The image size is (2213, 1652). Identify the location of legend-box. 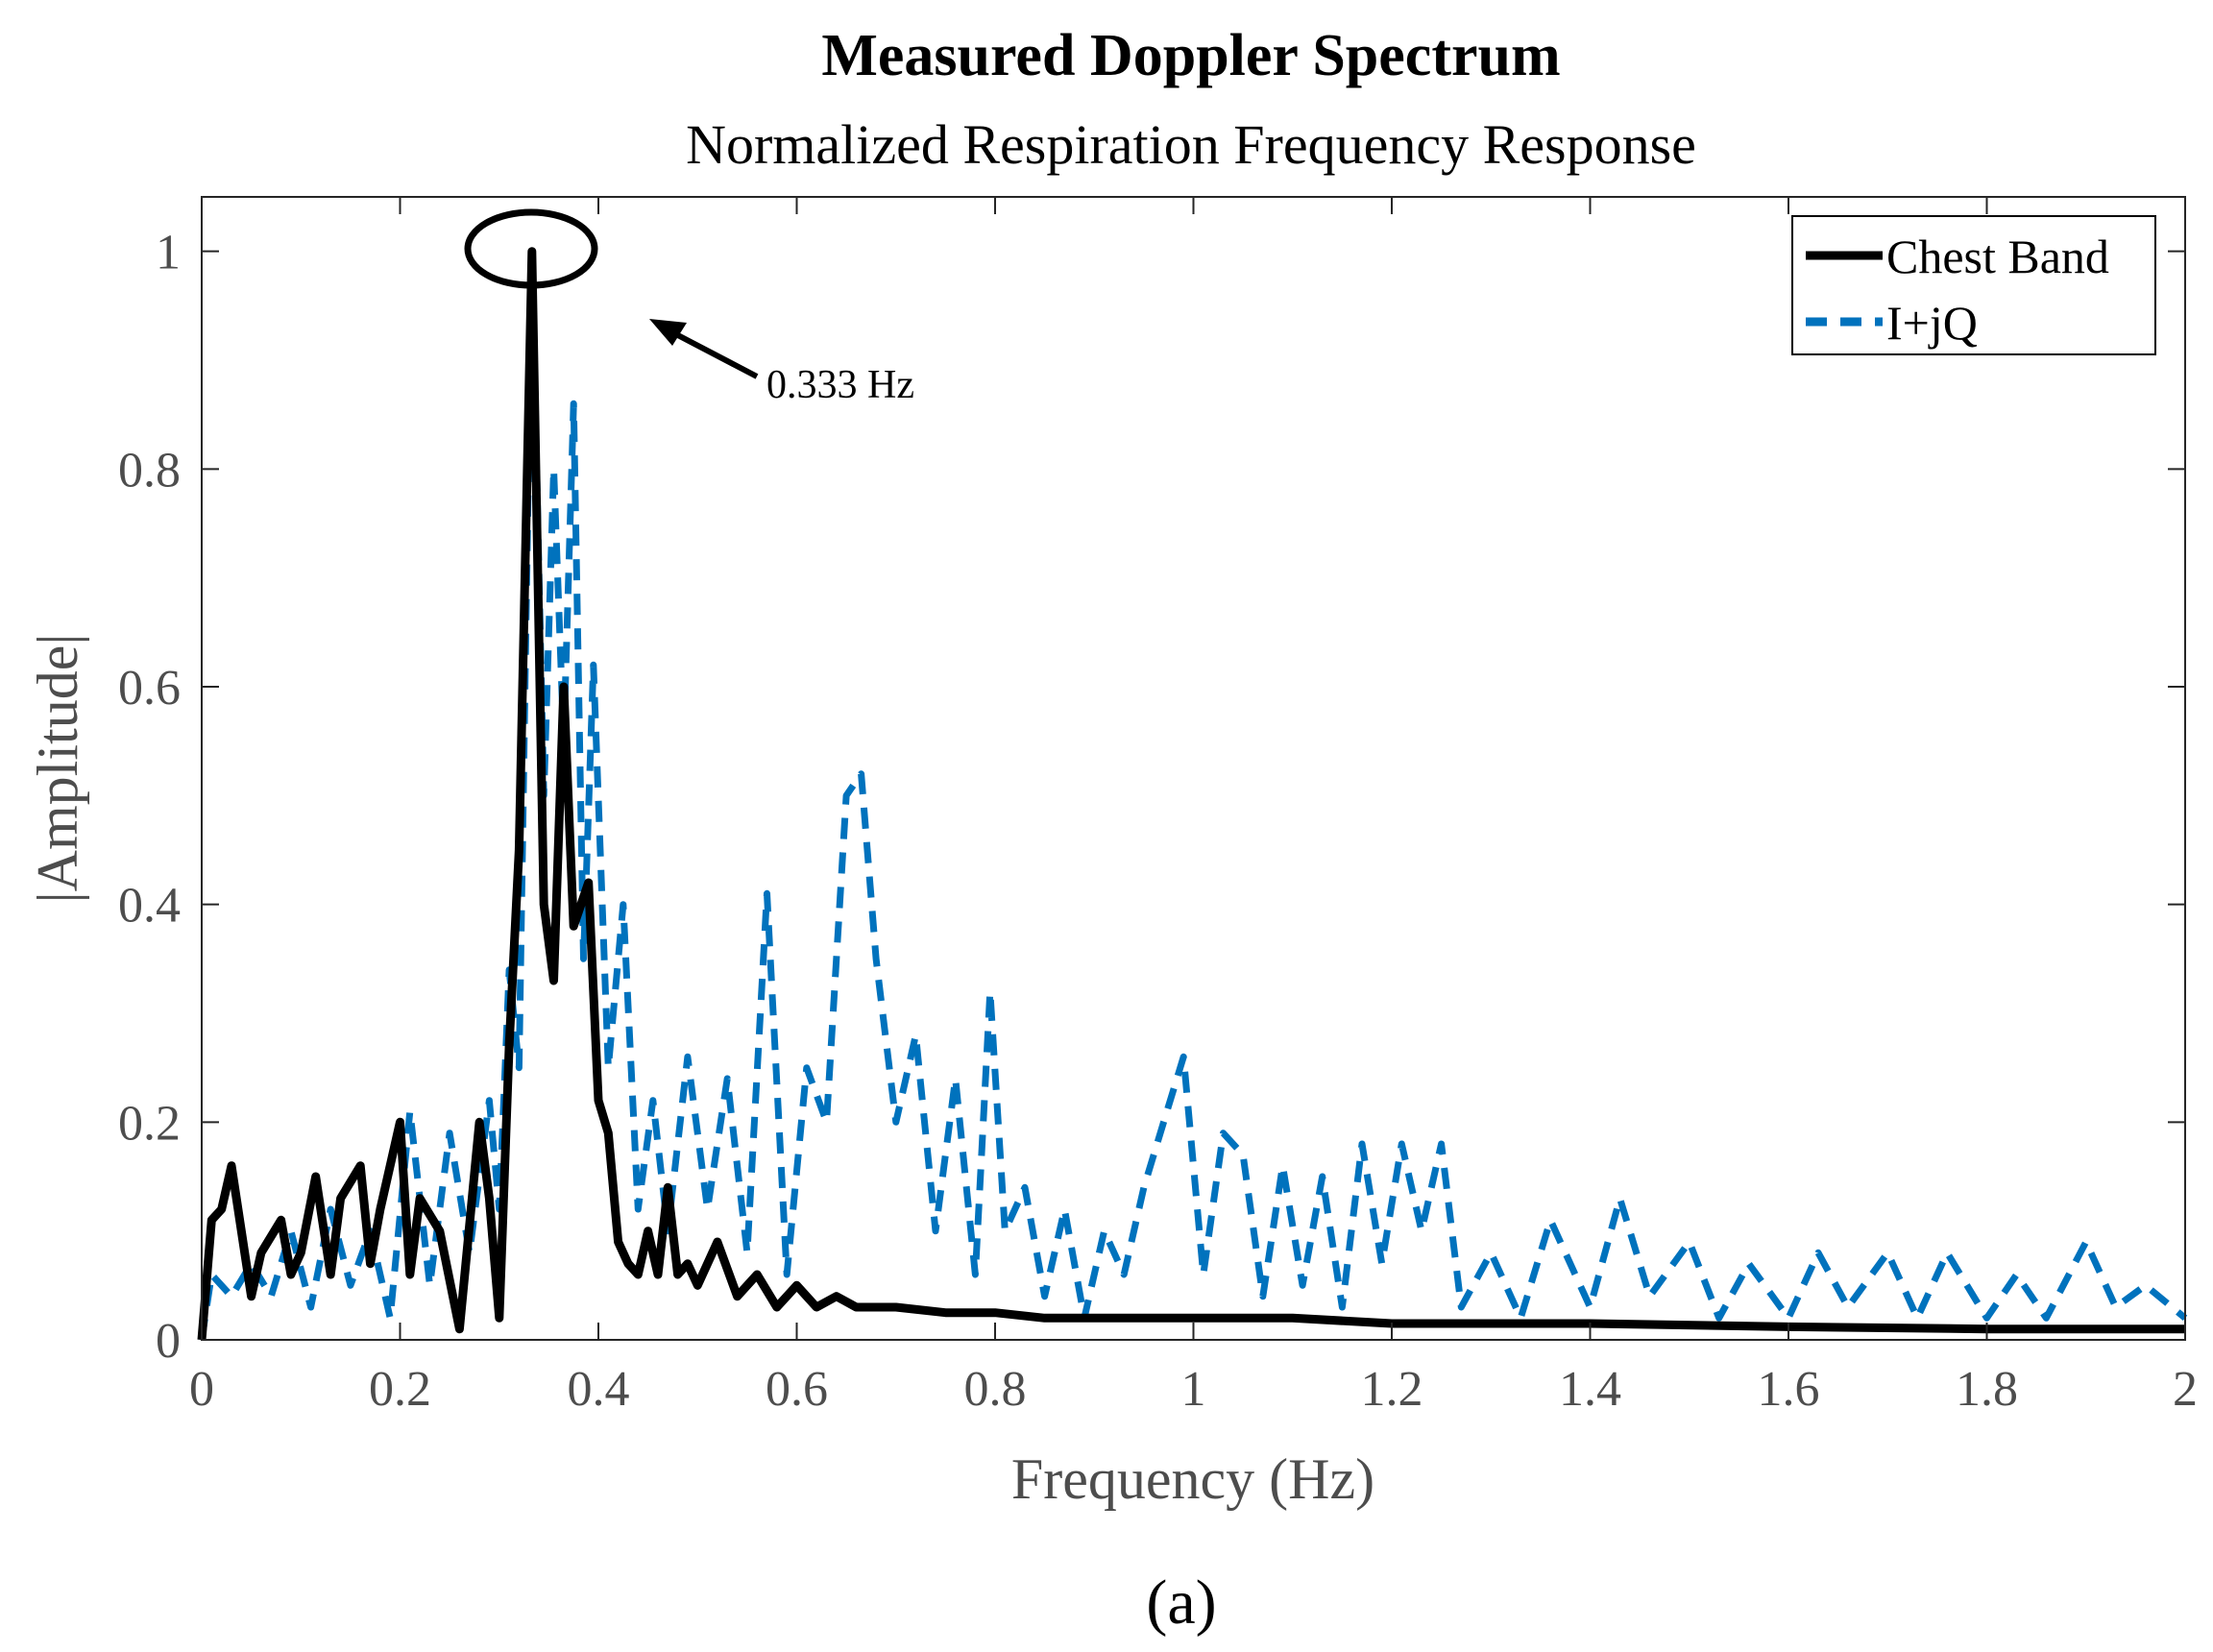
(1973, 285).